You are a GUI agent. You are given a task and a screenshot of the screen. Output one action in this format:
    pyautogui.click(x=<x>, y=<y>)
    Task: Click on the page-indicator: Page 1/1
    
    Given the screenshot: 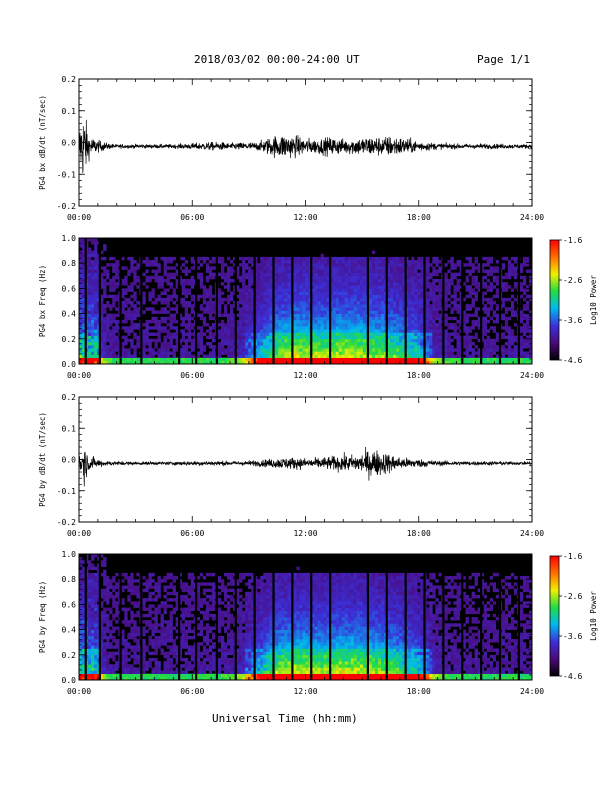 What is the action you would take?
    pyautogui.click(x=503, y=59)
    